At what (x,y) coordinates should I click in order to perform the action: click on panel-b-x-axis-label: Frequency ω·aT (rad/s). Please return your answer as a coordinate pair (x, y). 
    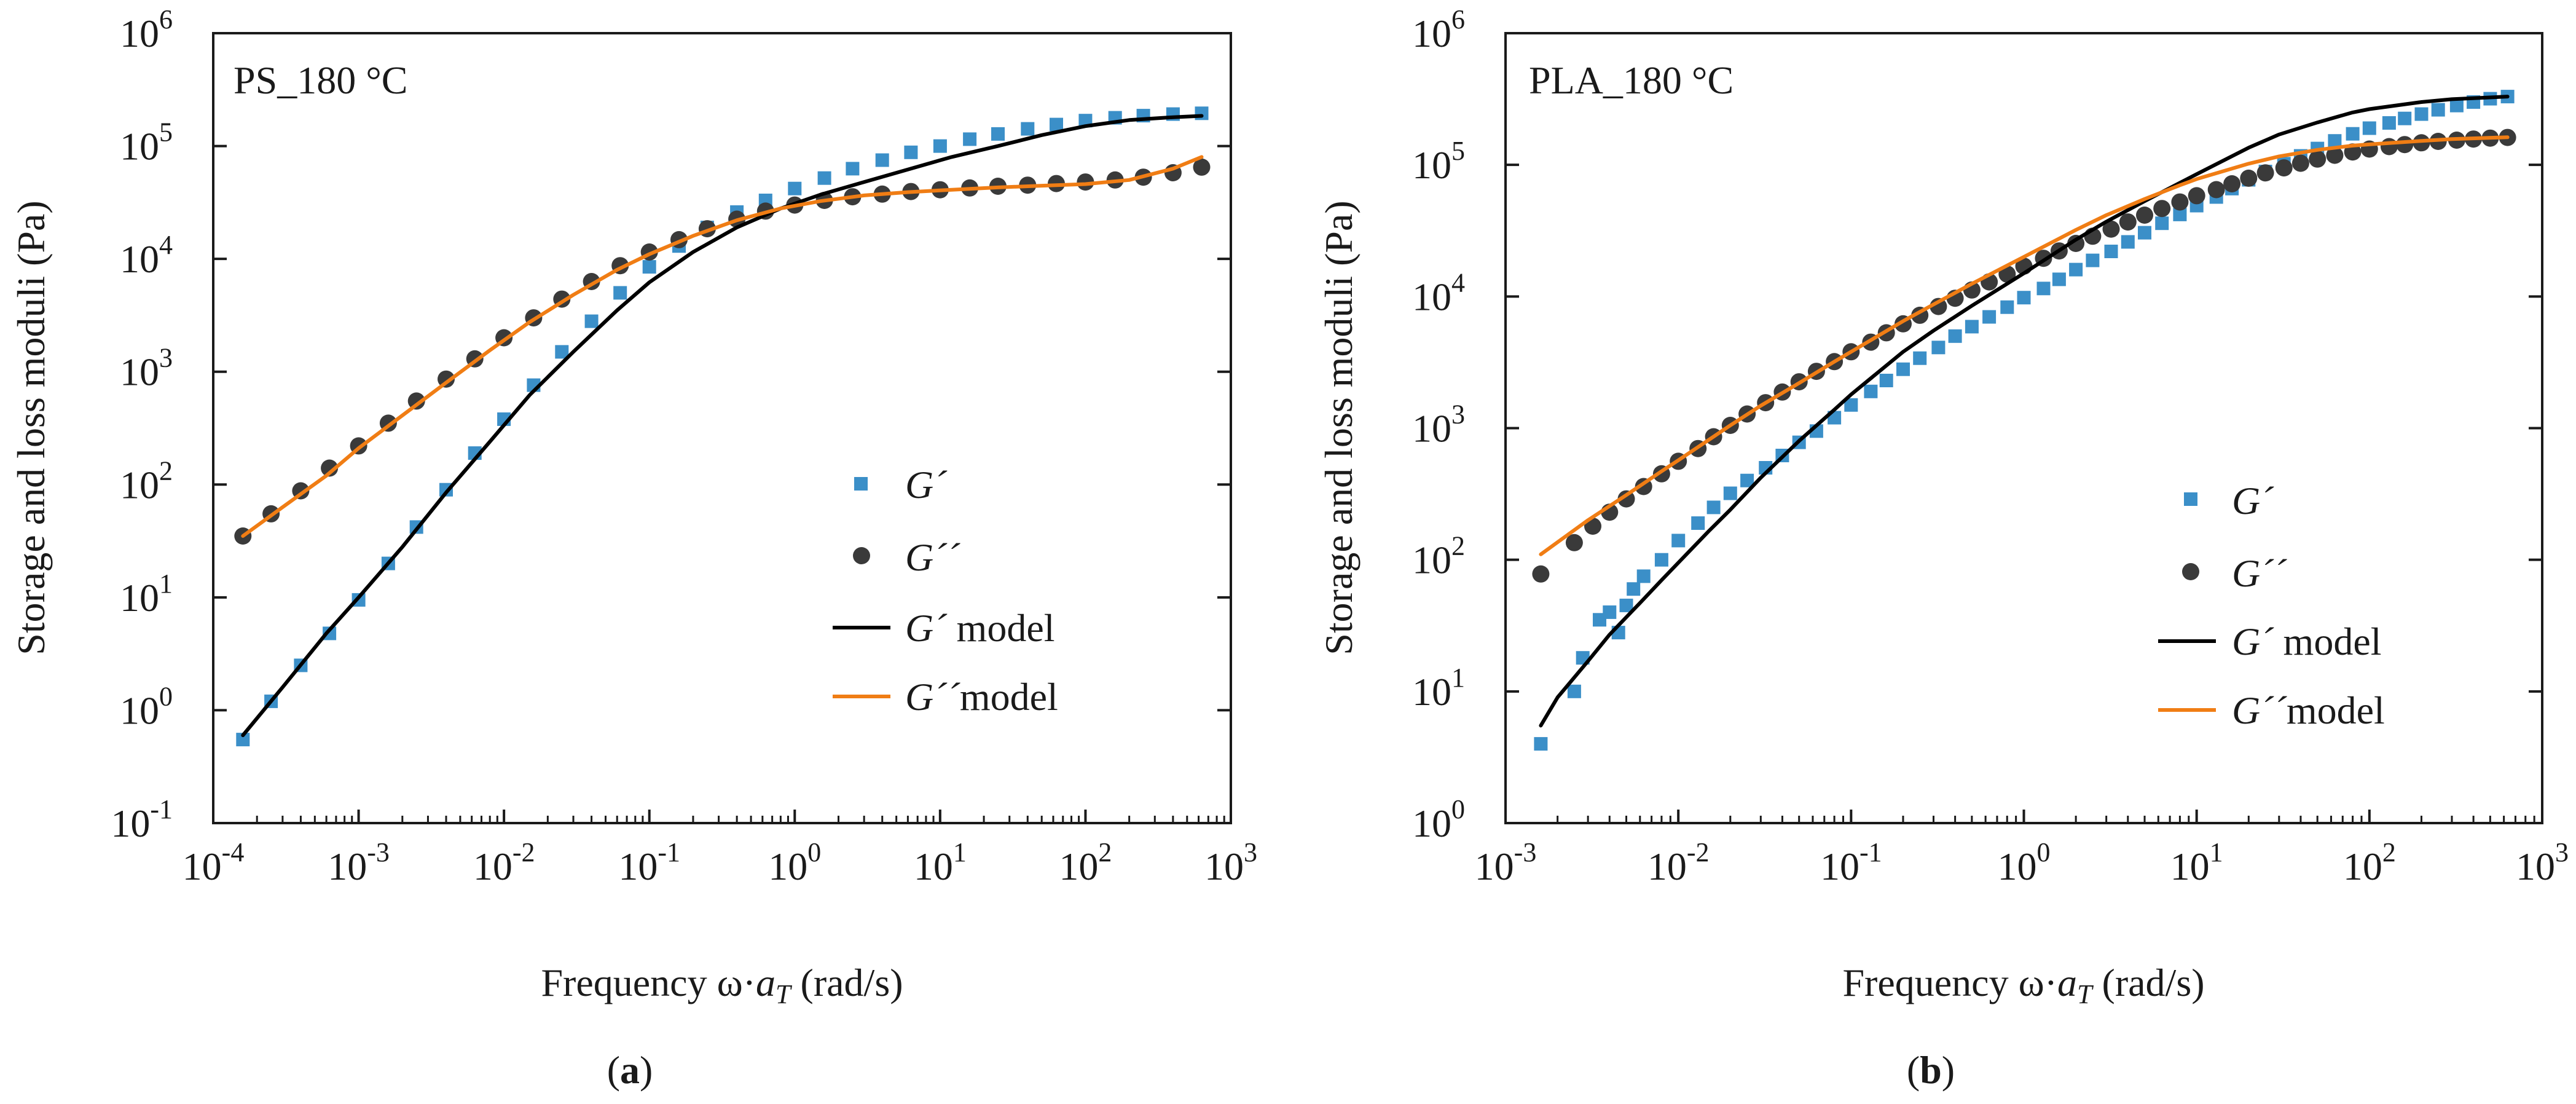
    Looking at the image, I should click on (2023, 985).